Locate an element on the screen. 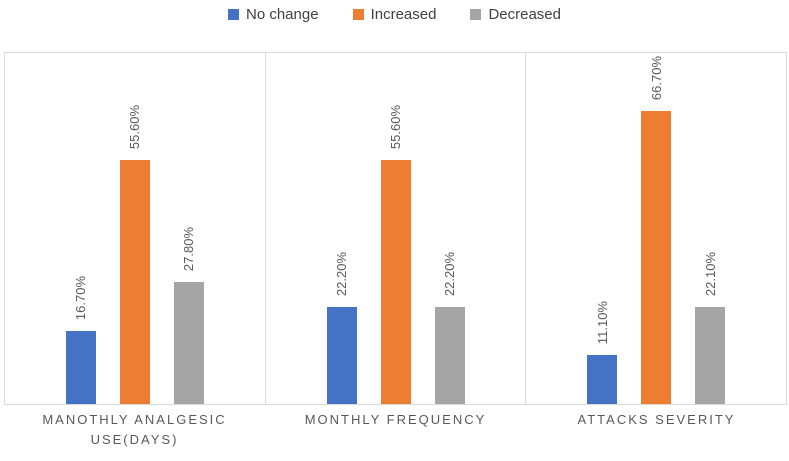 This screenshot has height=461, width=789. bar-group-attacks-severity-no-change: 11.10% is located at coordinates (602, 352).